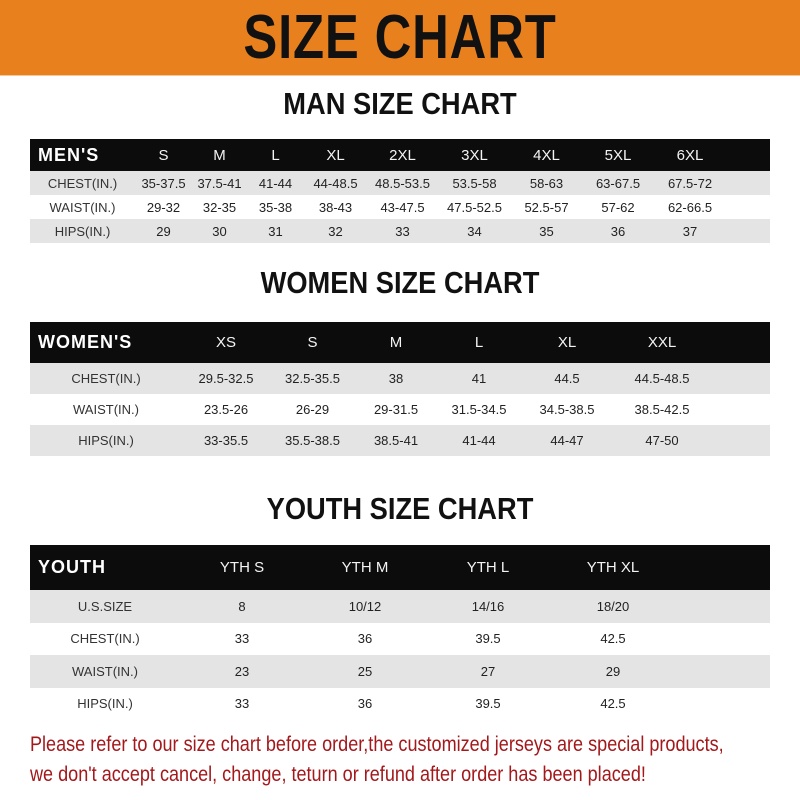 This screenshot has height=800, width=800. I want to click on size-column-header: XS, so click(225, 342).